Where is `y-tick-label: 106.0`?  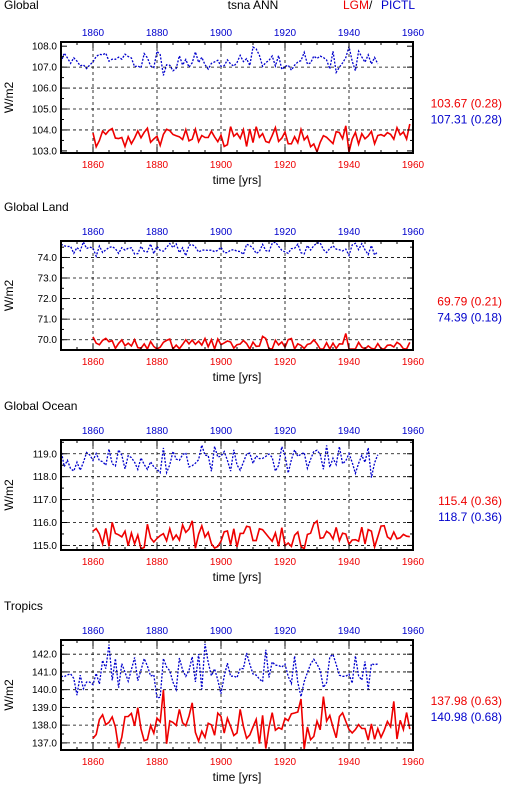 y-tick-label: 106.0 is located at coordinates (44, 89).